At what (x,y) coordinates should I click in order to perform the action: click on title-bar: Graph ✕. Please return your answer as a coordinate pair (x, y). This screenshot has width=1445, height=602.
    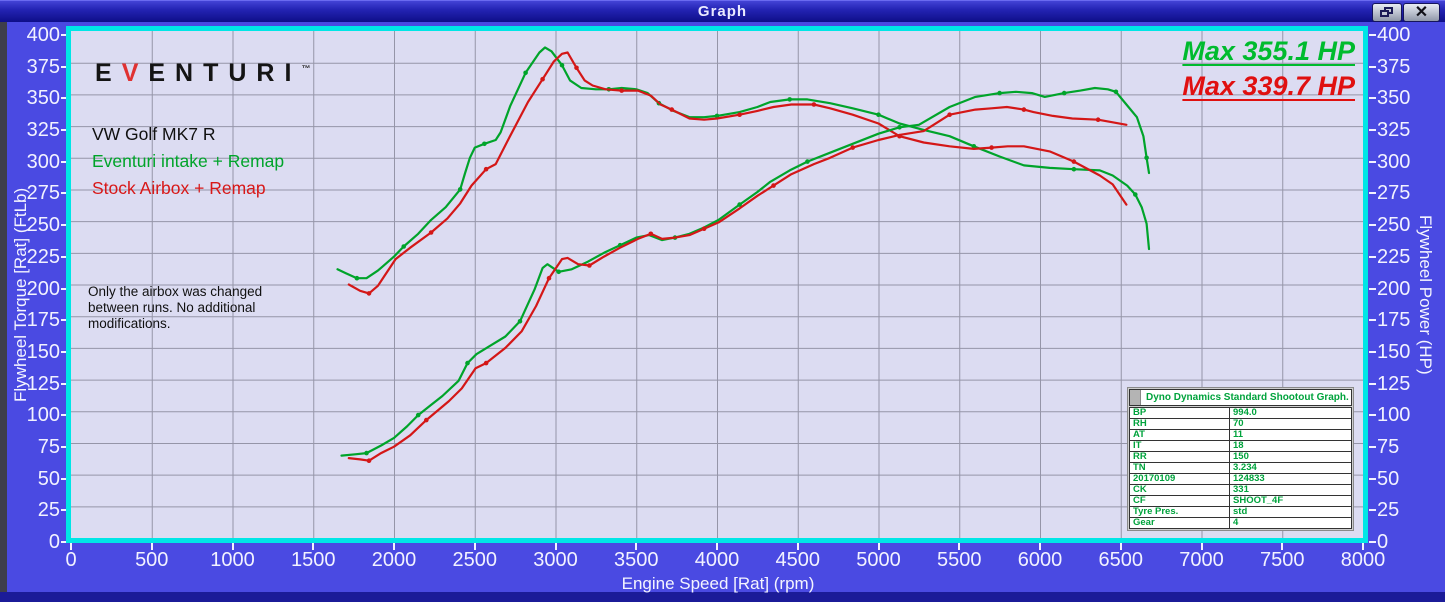
    Looking at the image, I should click on (722, 11).